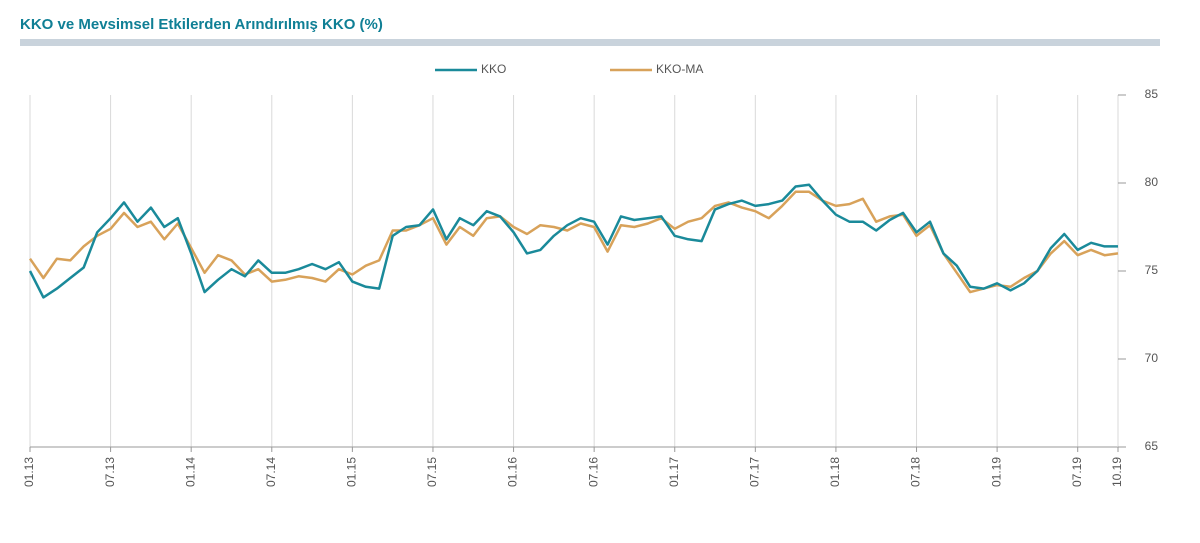  I want to click on x-tick-label: 01.13, so click(29, 472).